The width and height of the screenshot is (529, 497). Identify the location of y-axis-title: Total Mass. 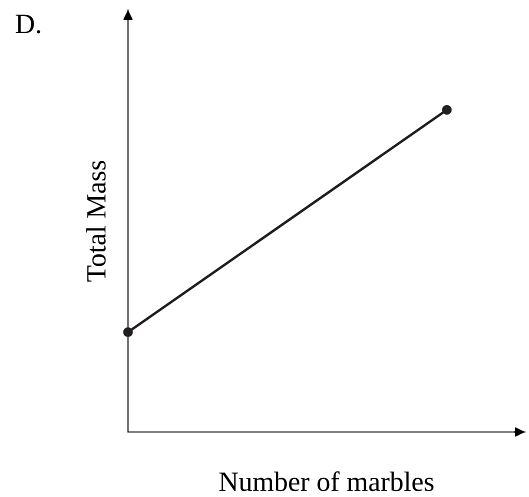
(96, 221).